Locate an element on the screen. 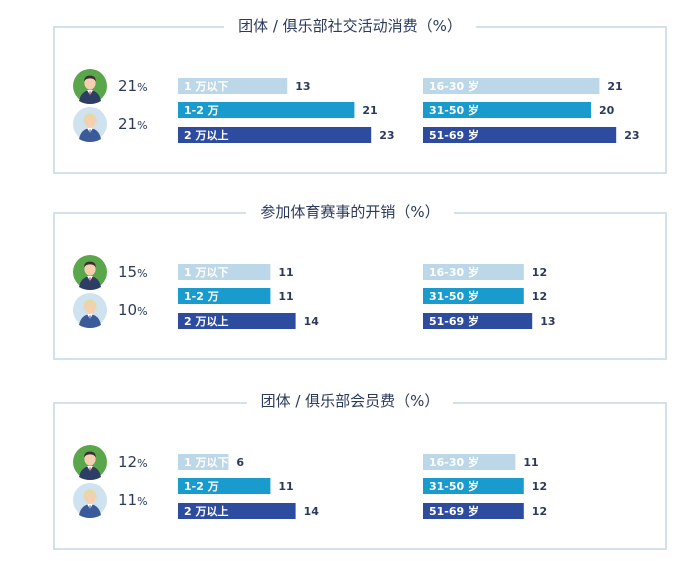 The image size is (700, 561). chart-title-text: 团体 / 俱乐部社交活动消费（%） is located at coordinates (350, 26).